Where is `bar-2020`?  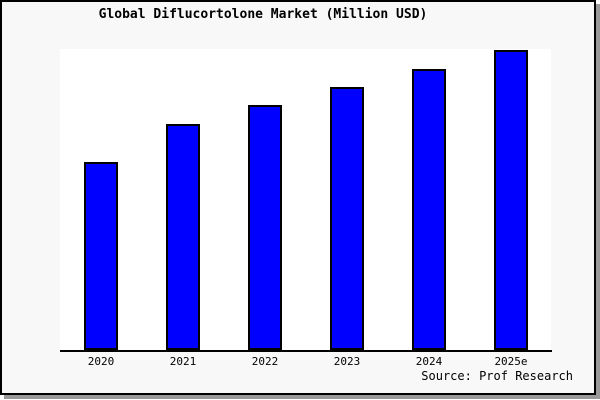 bar-2020 is located at coordinates (101, 256).